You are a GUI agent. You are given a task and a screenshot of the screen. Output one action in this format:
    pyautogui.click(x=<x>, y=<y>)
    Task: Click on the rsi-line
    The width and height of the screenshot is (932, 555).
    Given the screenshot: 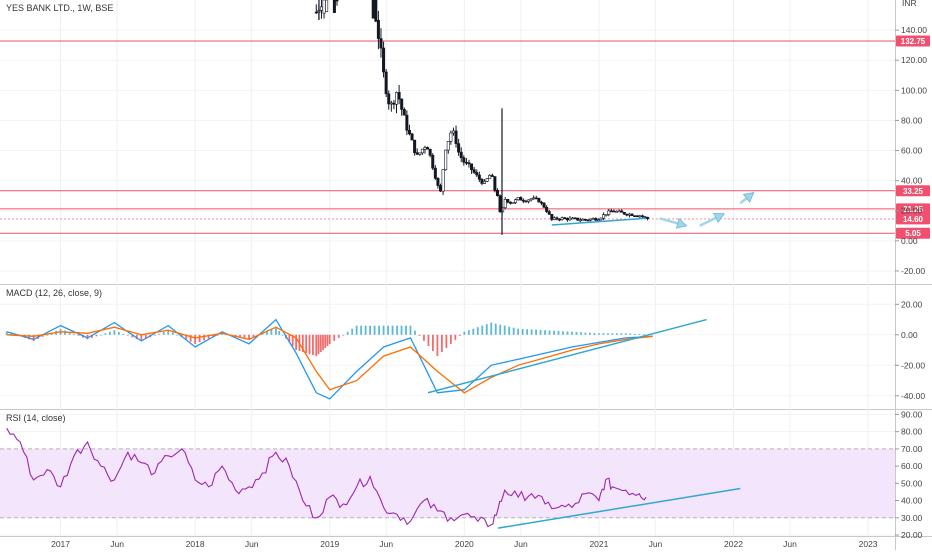 What is the action you would take?
    pyautogui.click(x=326, y=477)
    